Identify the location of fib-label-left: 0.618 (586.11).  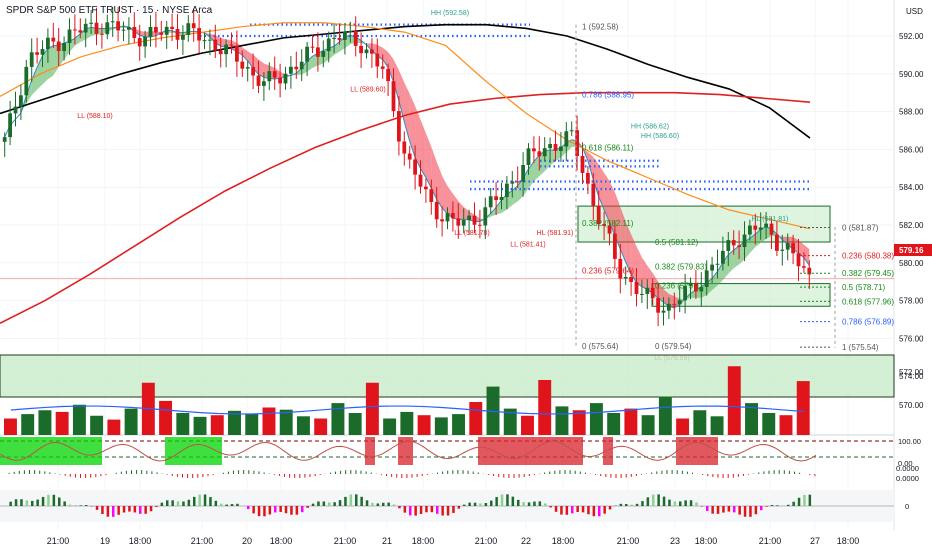
(608, 148).